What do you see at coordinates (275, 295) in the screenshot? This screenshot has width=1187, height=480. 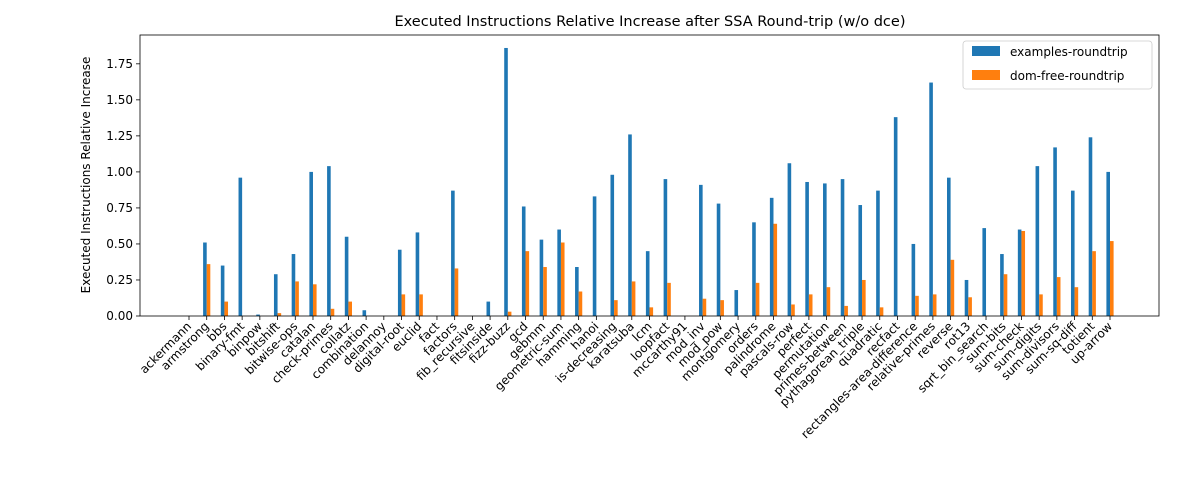 I see `bar-examples-roundtrip-bitshift` at bounding box center [275, 295].